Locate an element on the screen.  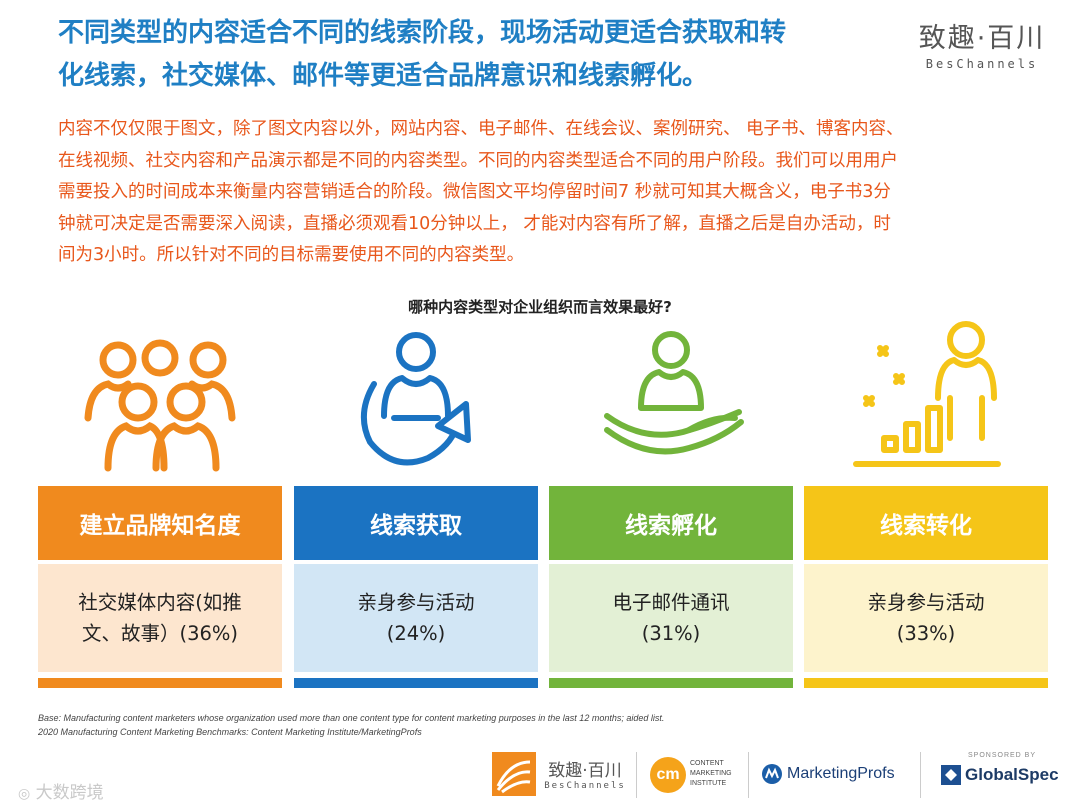
column-header-lead-acquisition: 线索获取 is located at coordinates (416, 523).